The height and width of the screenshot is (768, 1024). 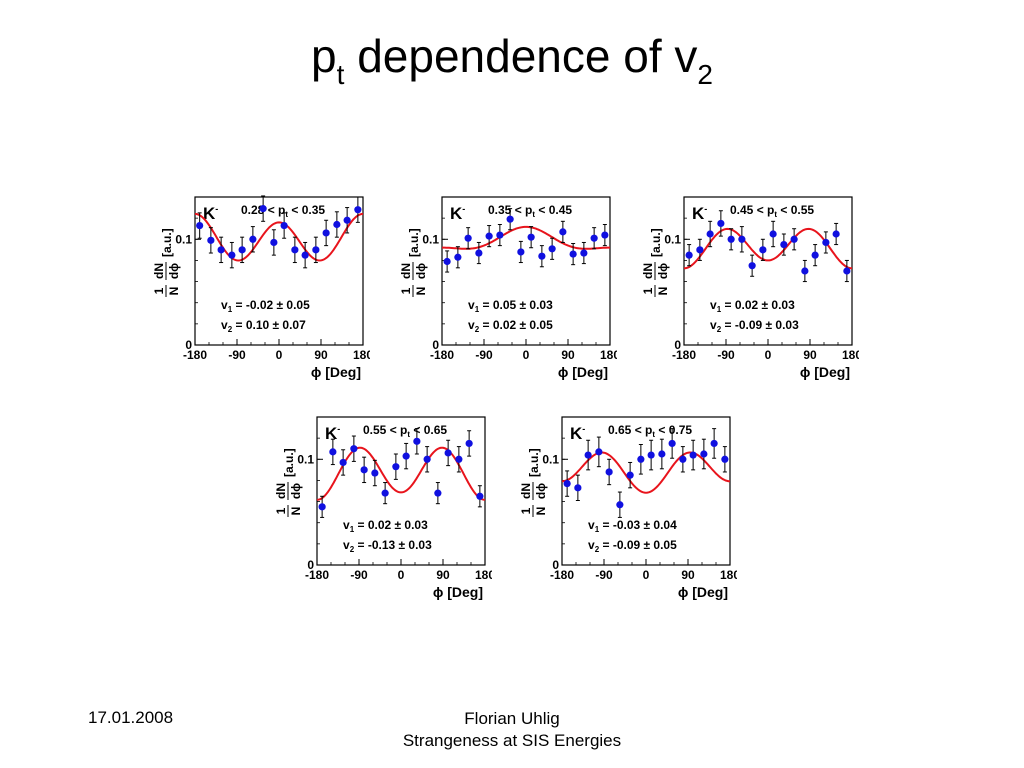 What do you see at coordinates (795, 210) in the screenshot?
I see `pt-range-high: < 0.55` at bounding box center [795, 210].